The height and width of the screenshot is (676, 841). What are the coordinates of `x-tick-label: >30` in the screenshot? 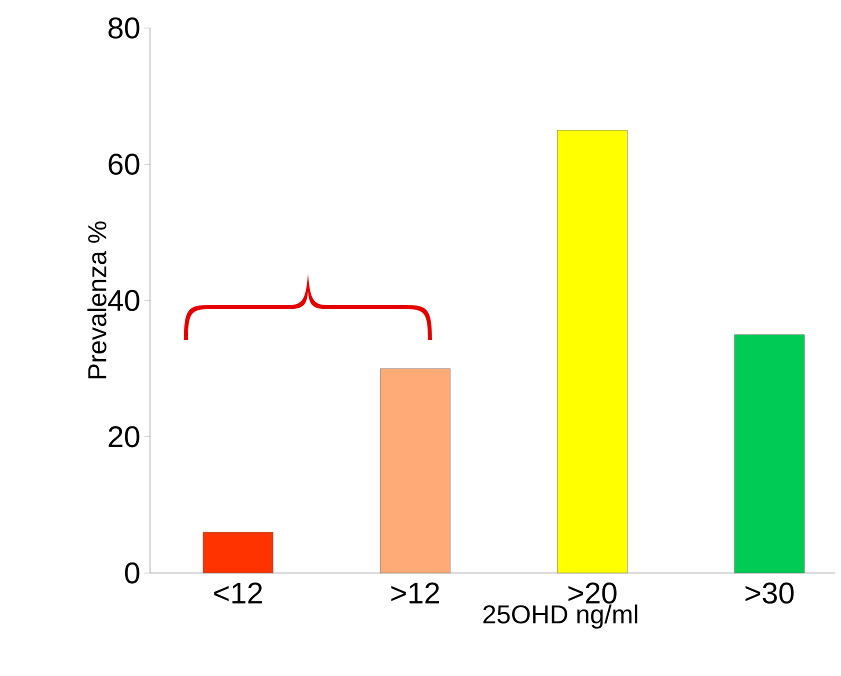 It's located at (770, 593).